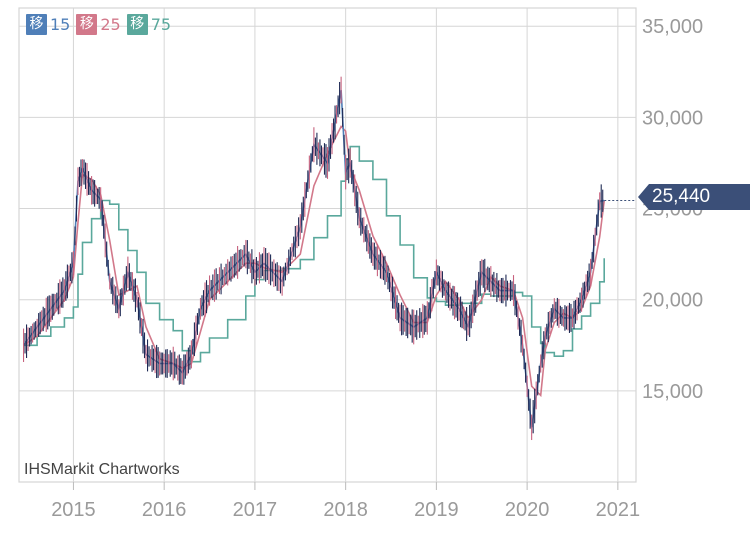 This screenshot has height=556, width=750. I want to click on legend-item-ma25: 移 25, so click(98, 24).